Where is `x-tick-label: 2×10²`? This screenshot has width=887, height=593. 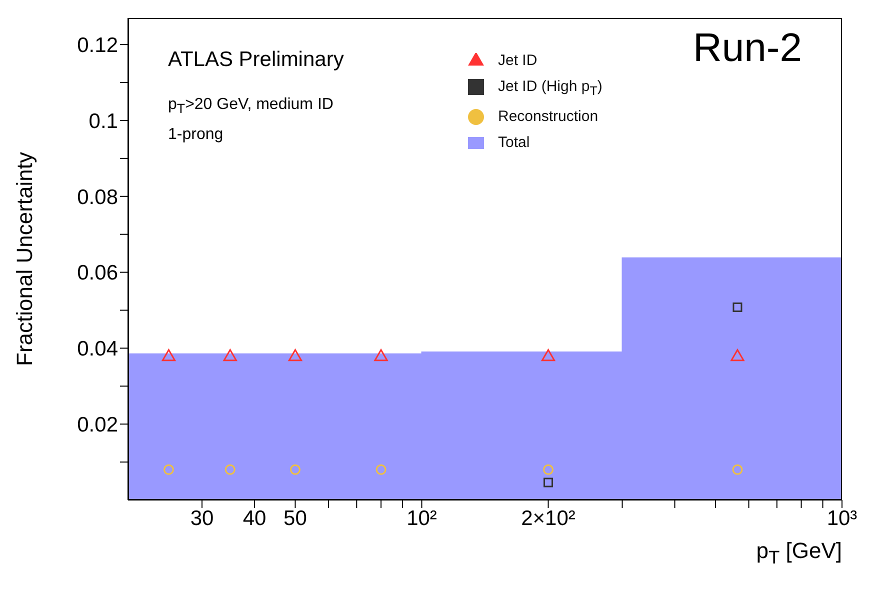 x-tick-label: 2×10² is located at coordinates (548, 518).